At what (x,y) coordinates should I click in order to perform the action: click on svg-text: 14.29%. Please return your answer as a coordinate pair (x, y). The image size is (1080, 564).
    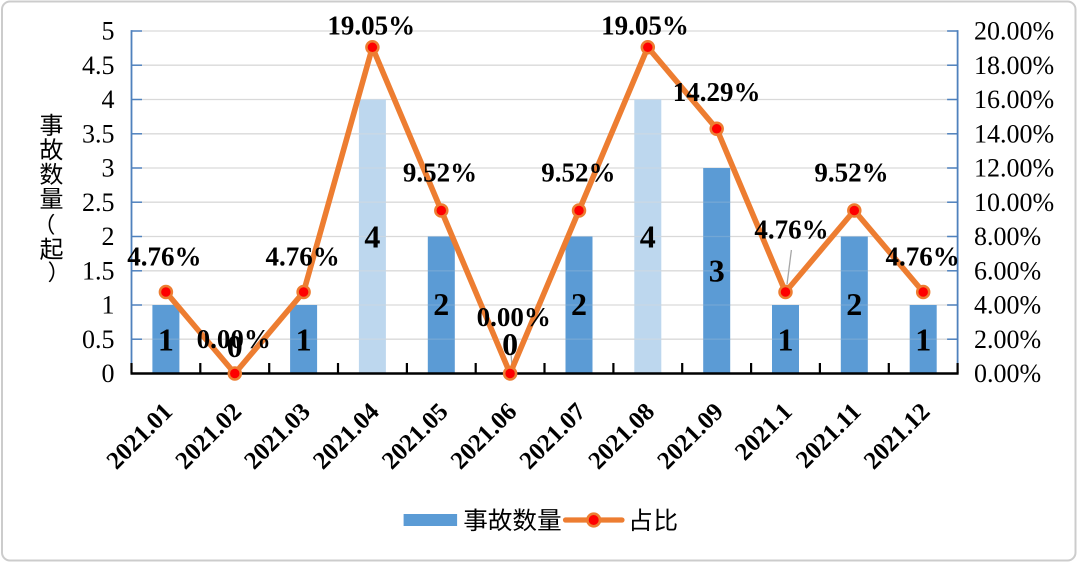
    Looking at the image, I should click on (717, 92).